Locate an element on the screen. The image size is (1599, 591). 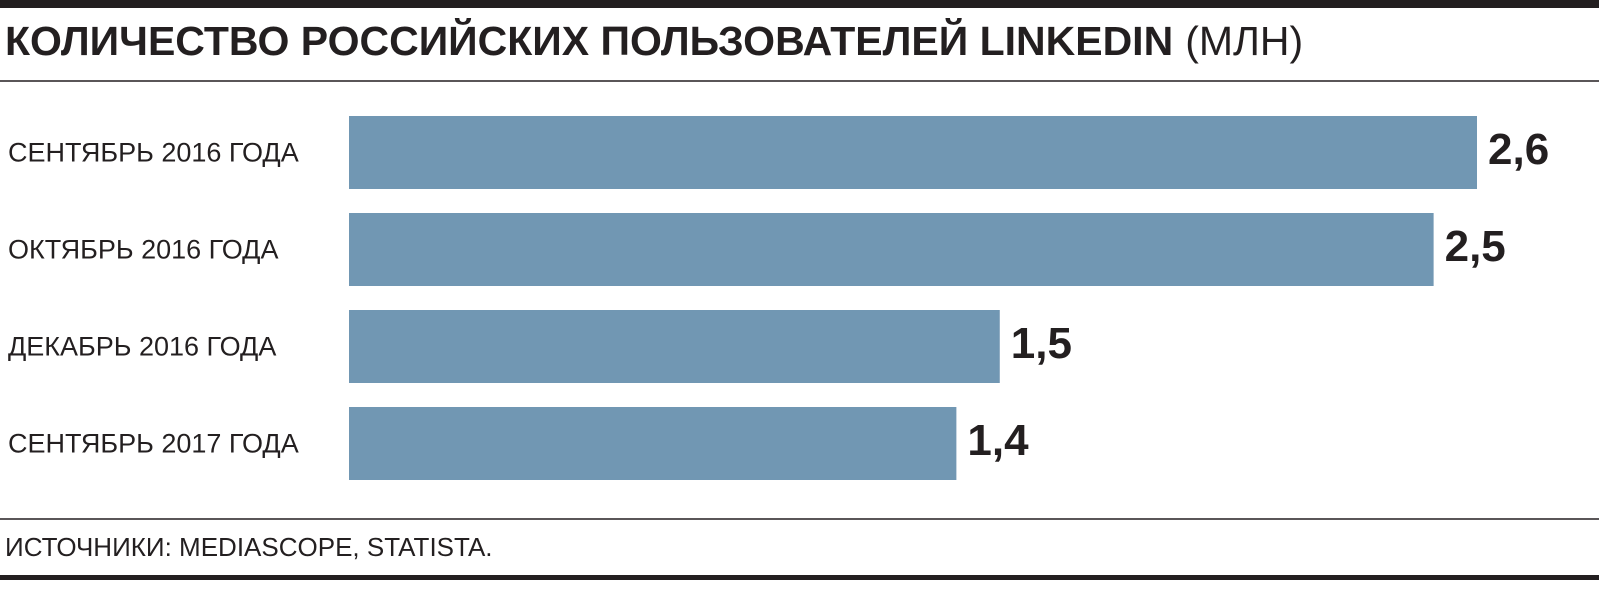
title-unit: (МЛН) is located at coordinates (1244, 41).